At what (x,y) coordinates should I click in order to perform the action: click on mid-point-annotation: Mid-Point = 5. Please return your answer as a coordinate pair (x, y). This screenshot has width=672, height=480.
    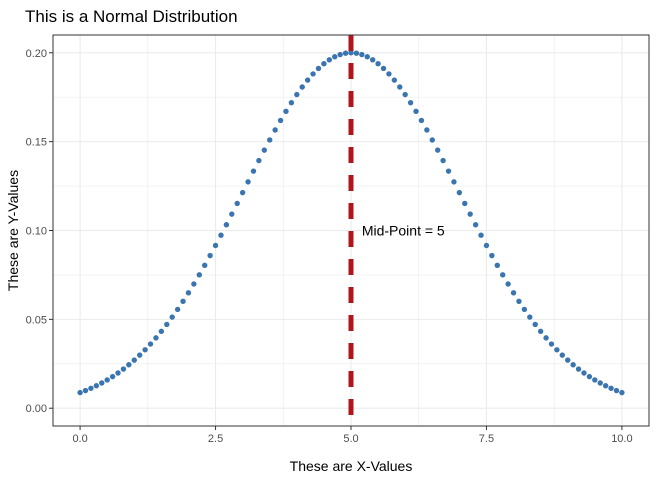
    Looking at the image, I should click on (403, 231).